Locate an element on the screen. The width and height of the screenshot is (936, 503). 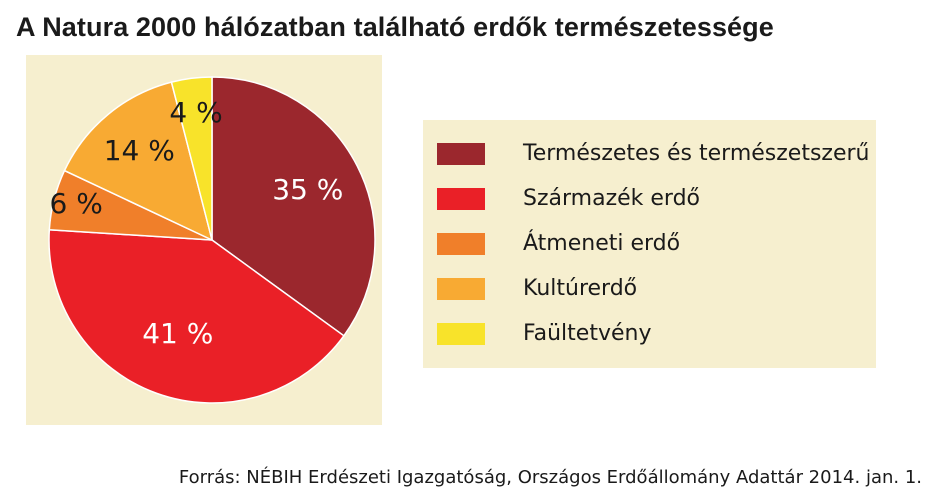
legend-label: Faültetvény is located at coordinates (587, 333).